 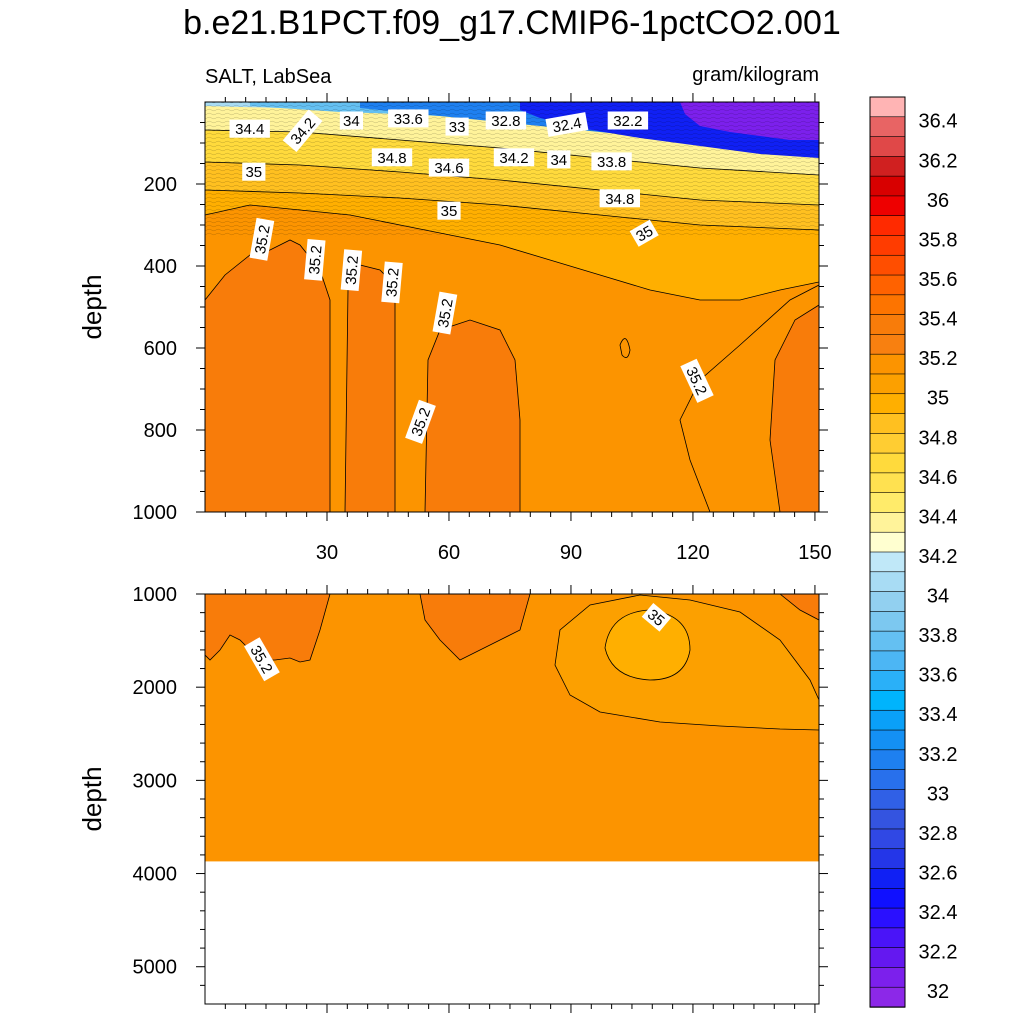 I want to click on upper-y-axis-label: depth, so click(x=92, y=306).